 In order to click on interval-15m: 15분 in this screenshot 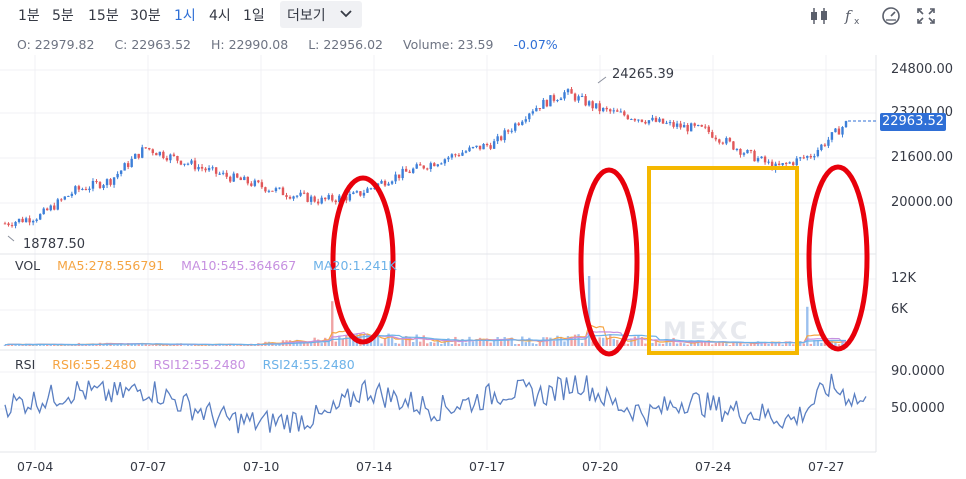, I will do `click(103, 16)`.